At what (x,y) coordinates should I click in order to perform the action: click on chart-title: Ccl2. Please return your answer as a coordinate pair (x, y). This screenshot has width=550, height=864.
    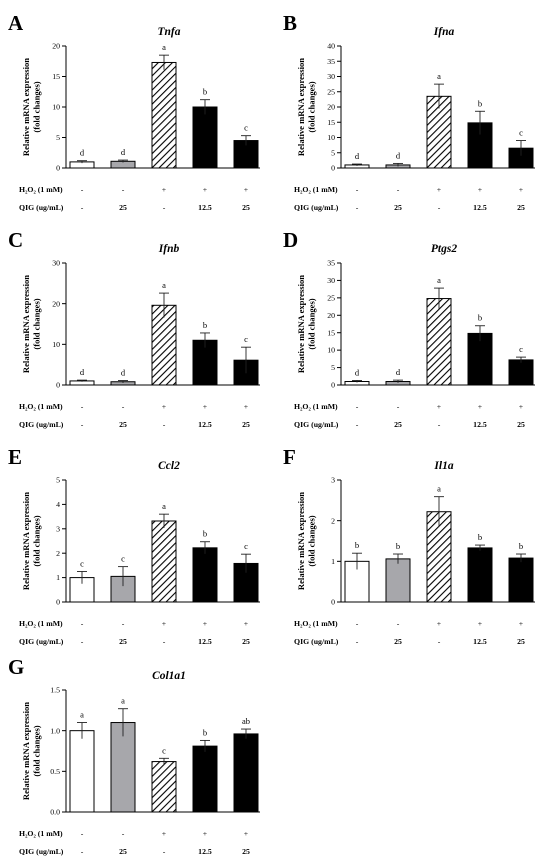
    Looking at the image, I should click on (169, 466).